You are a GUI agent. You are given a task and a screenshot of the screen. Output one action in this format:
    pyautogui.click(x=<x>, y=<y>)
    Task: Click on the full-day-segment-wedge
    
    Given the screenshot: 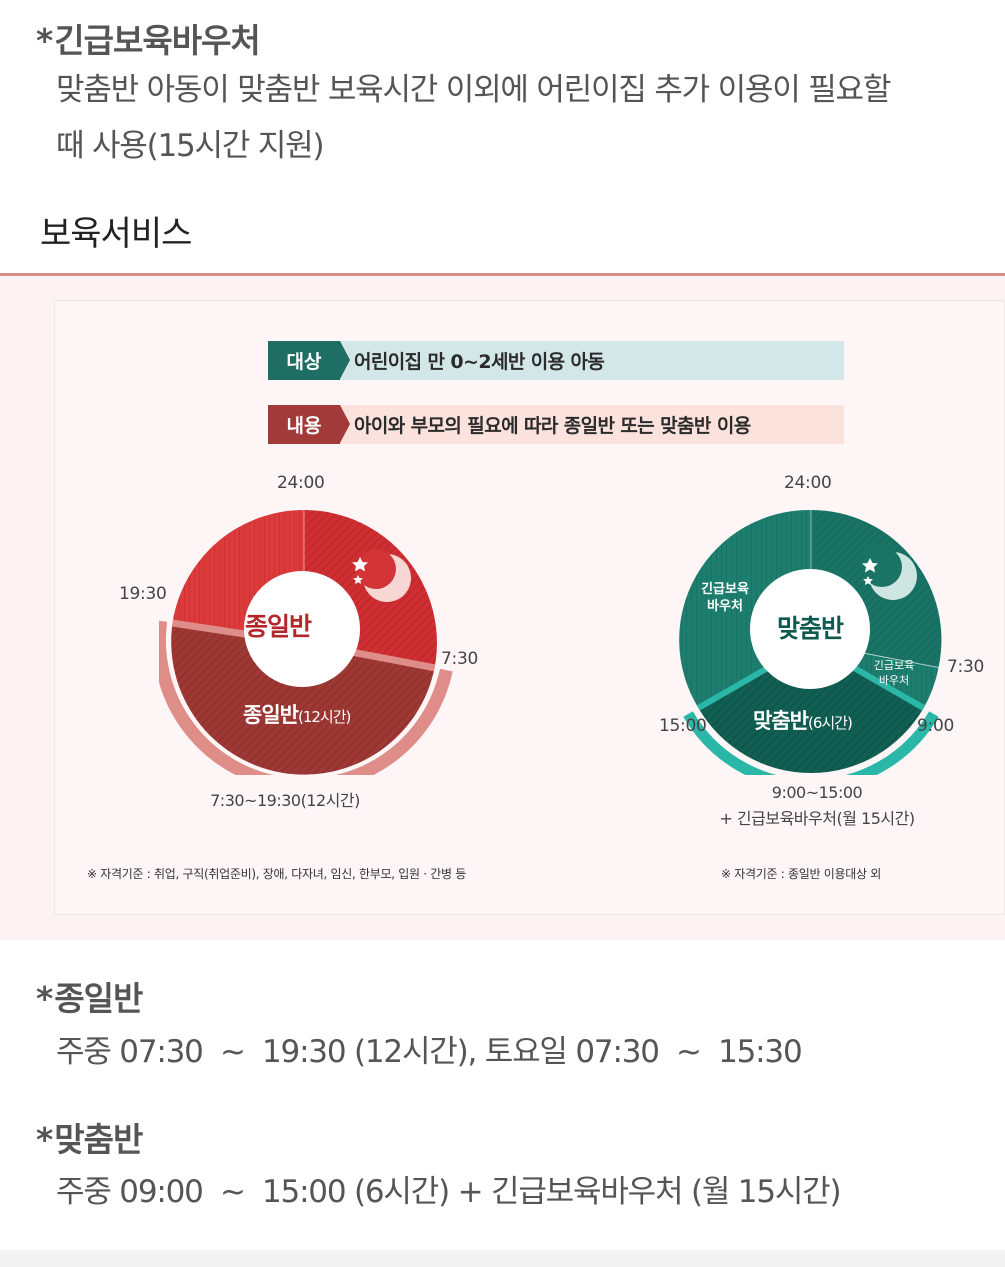 What is the action you would take?
    pyautogui.click(x=303, y=699)
    